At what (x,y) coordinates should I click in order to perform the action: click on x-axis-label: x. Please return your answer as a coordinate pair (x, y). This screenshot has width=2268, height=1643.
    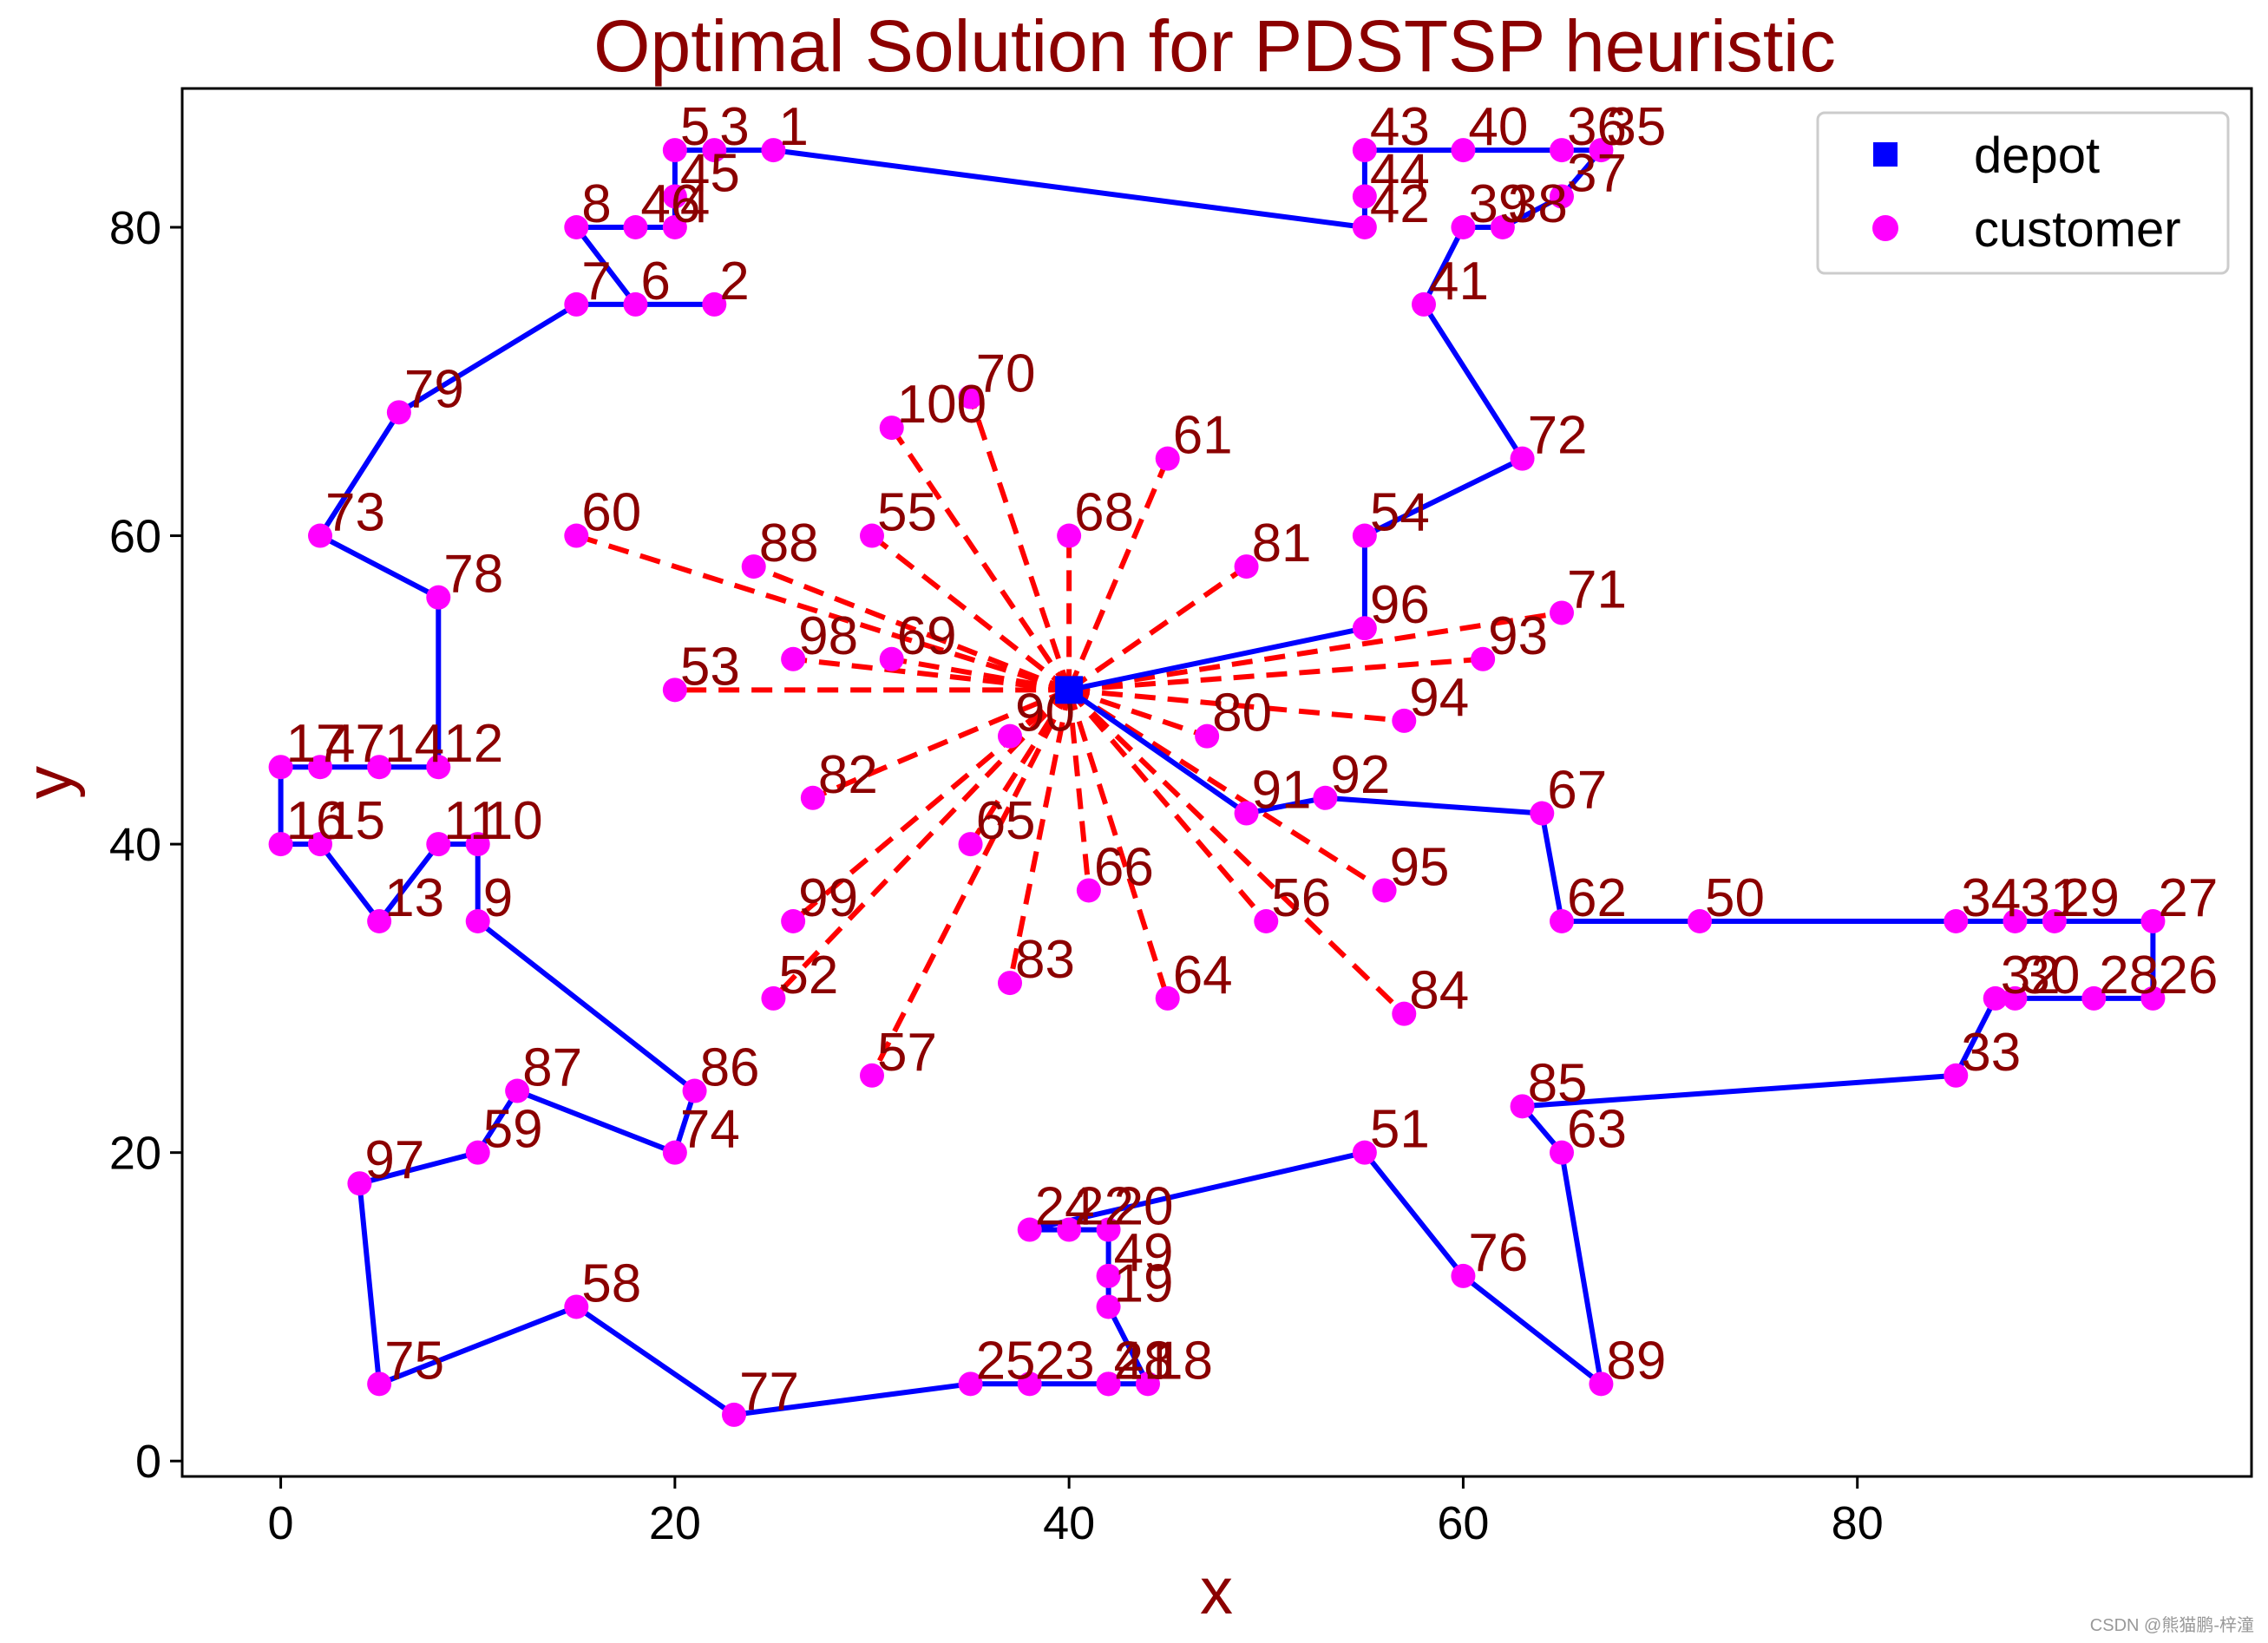
    Looking at the image, I should click on (1216, 1591).